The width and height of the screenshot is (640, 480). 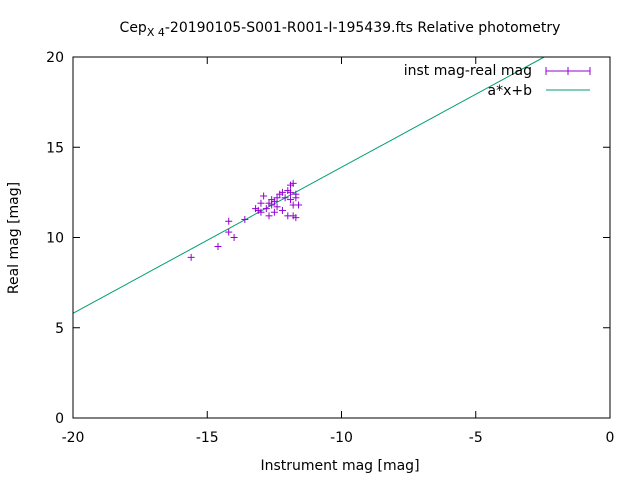 What do you see at coordinates (73, 438) in the screenshot?
I see `x-tick-label: -20` at bounding box center [73, 438].